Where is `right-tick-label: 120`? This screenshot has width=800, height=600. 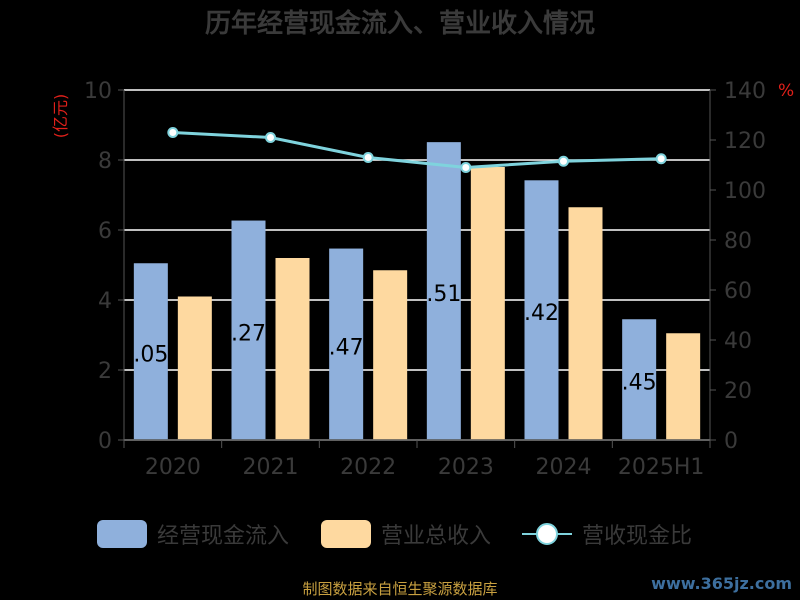
right-tick-label: 120 is located at coordinates (745, 141).